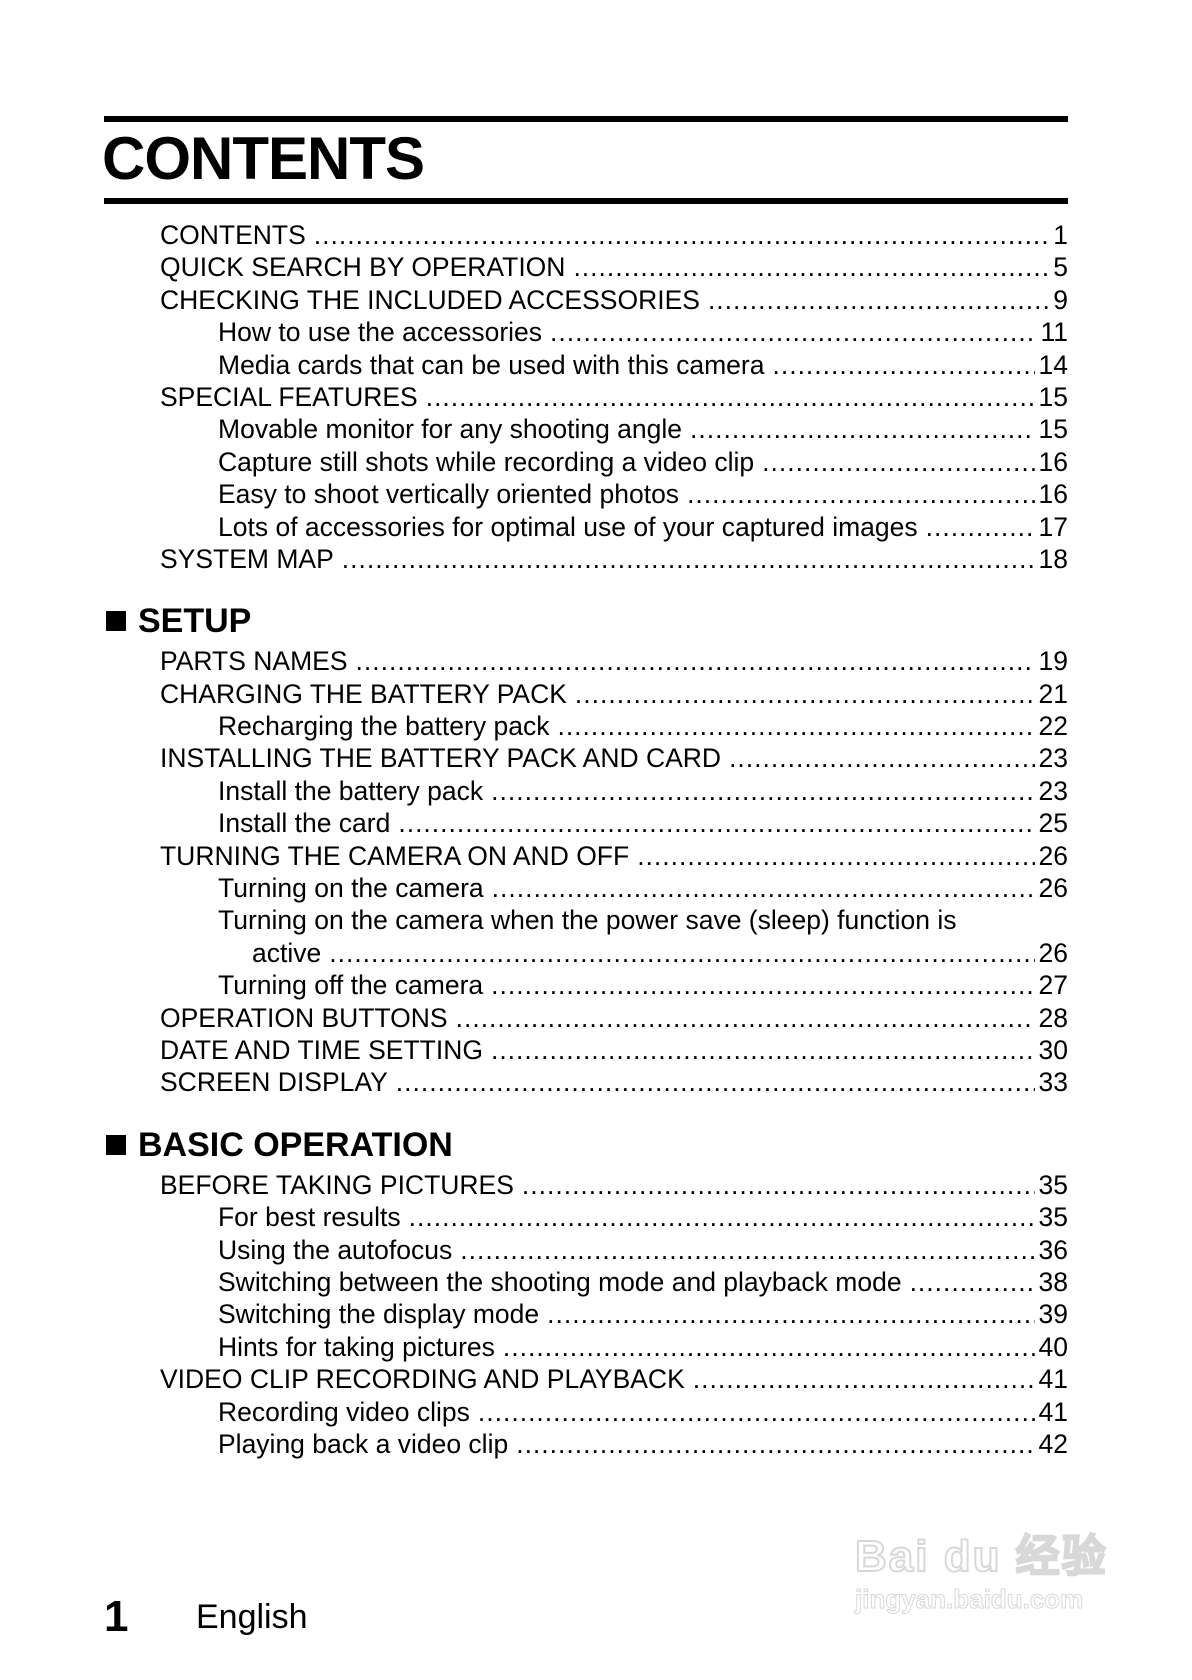 This screenshot has height=1680, width=1192. What do you see at coordinates (344, 1411) in the screenshot?
I see `toc-entry-label: Recording video clips` at bounding box center [344, 1411].